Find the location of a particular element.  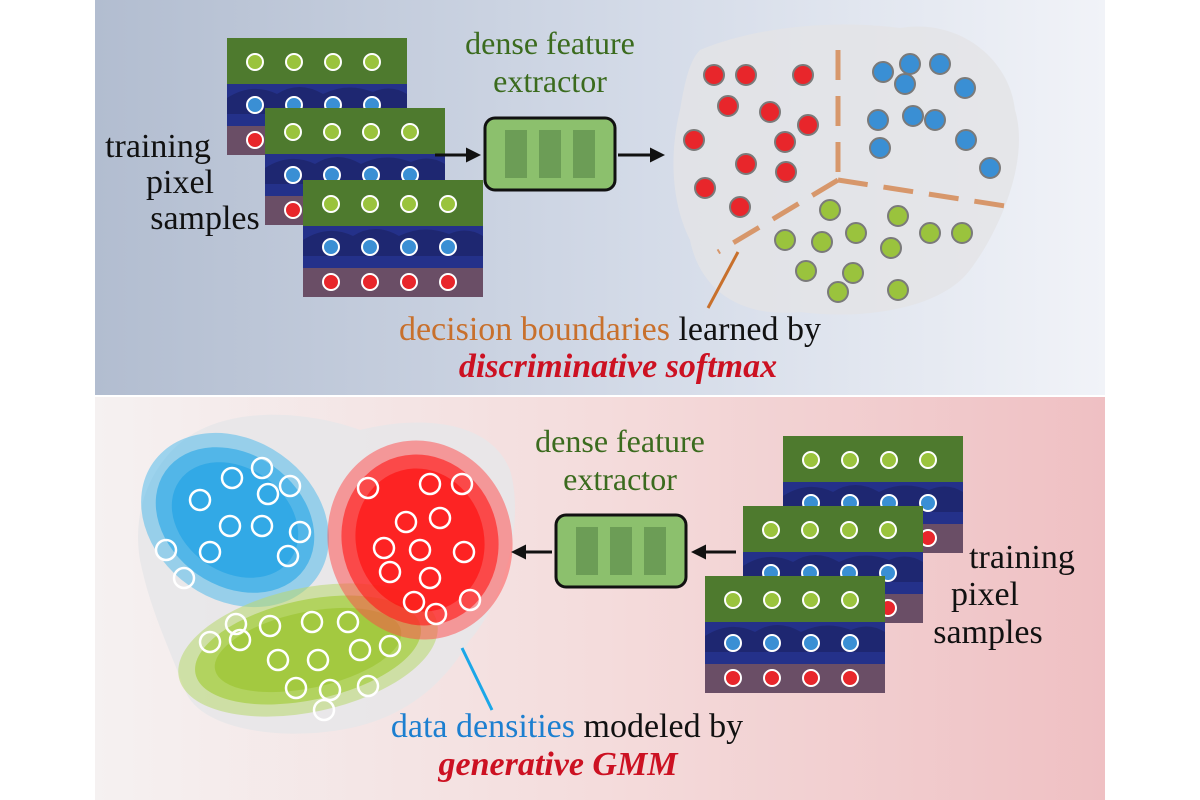

bottom-caption-rest: modeled by is located at coordinates (659, 726).